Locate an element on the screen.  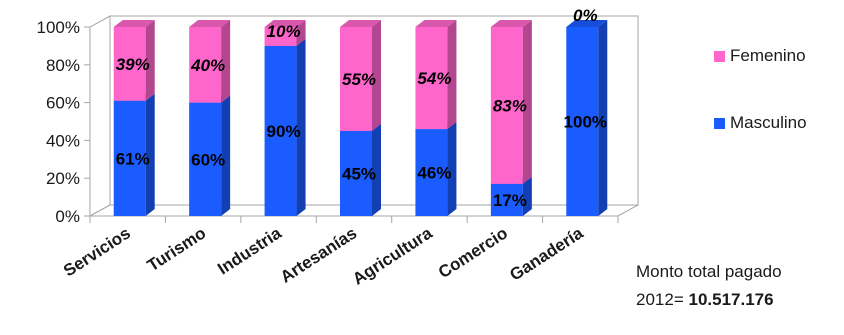
data-label-masculino-ganaderia: 100% is located at coordinates (585, 122).